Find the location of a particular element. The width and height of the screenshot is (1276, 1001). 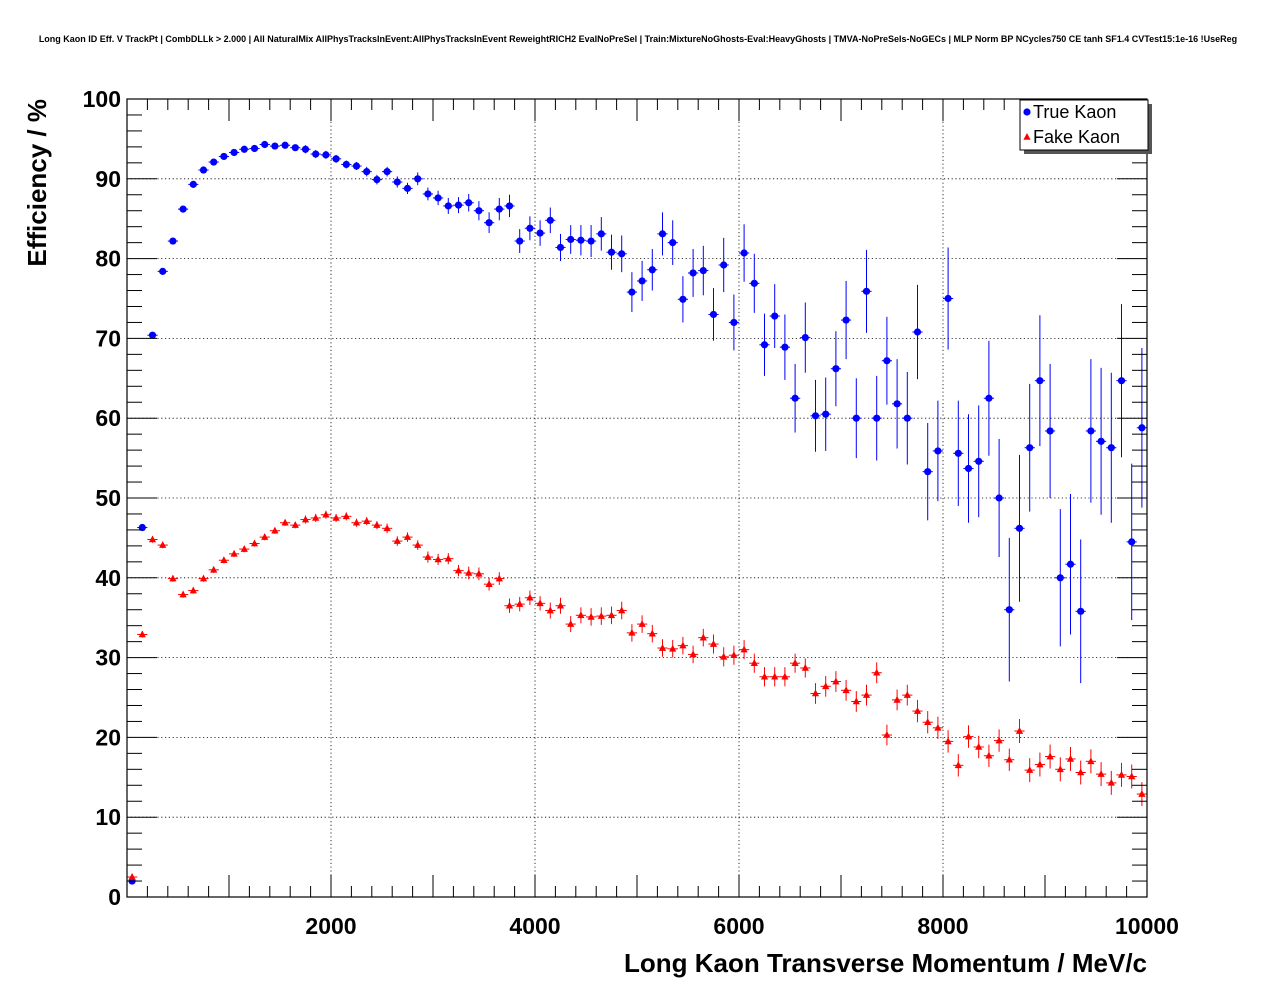

legend-label: Fake Kaon is located at coordinates (1076, 137).